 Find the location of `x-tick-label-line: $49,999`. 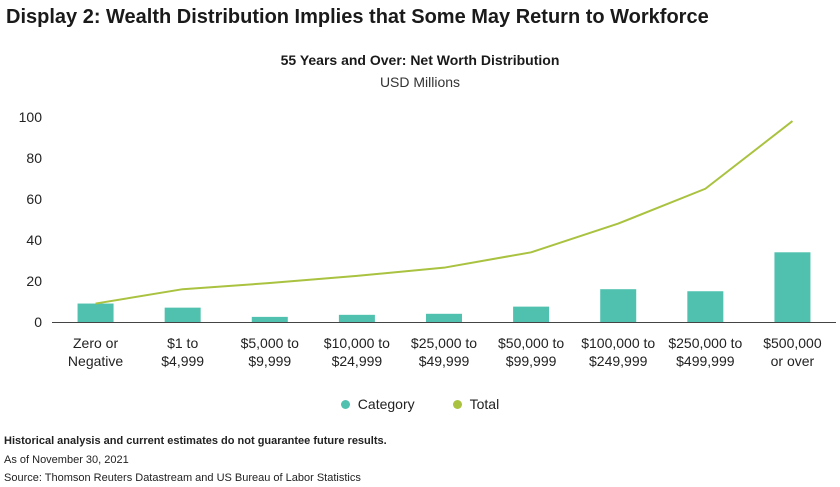

x-tick-label-line: $49,999 is located at coordinates (444, 361).